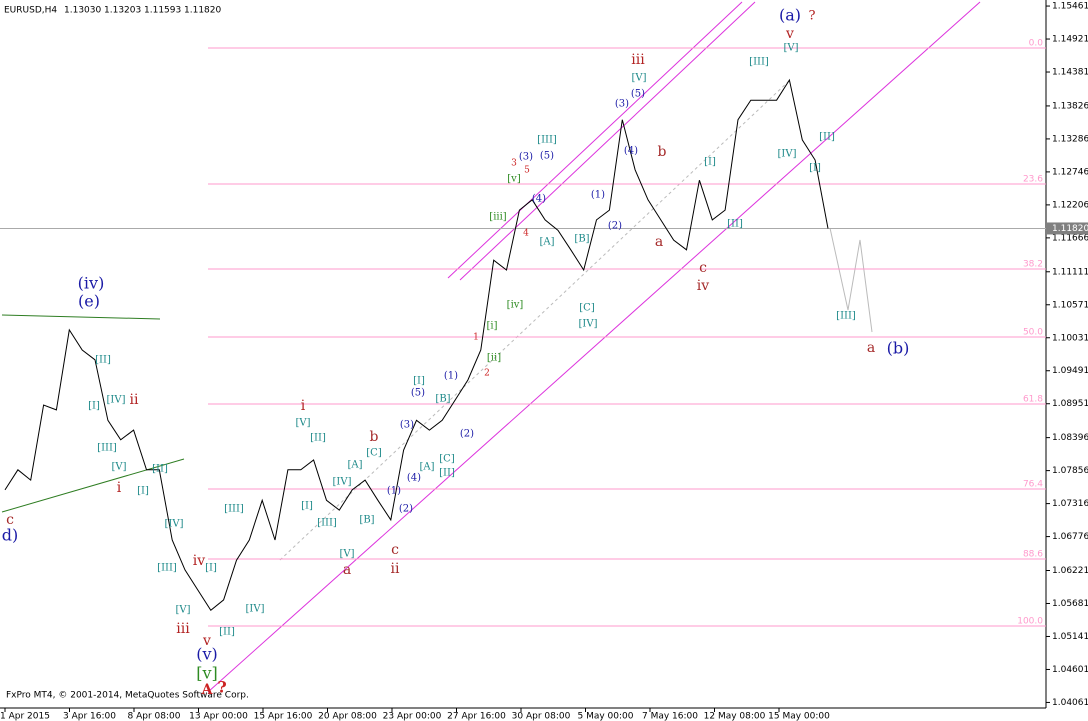 This screenshot has width=1088, height=721. Describe the element at coordinates (494, 358) in the screenshot. I see `wave-label: [ii]` at that location.